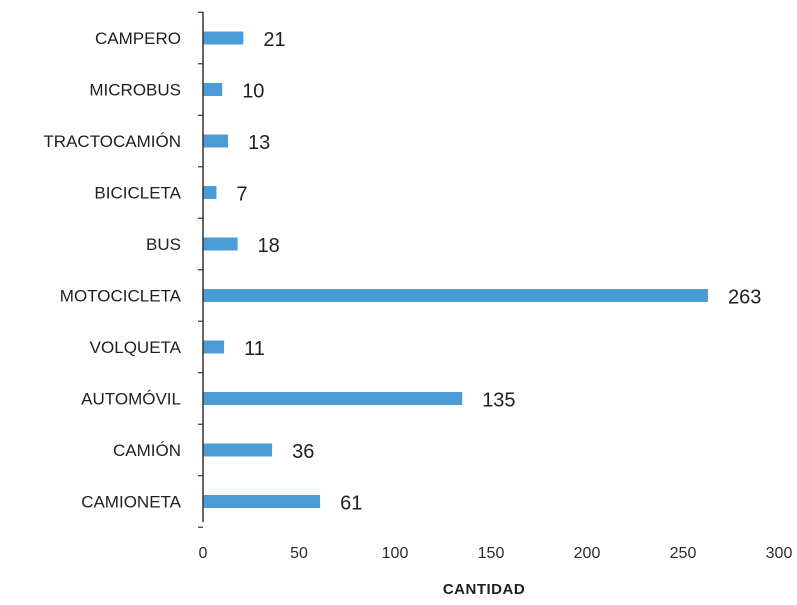 This screenshot has width=797, height=605. Describe the element at coordinates (163, 244) in the screenshot. I see `category-label: BUS` at that location.